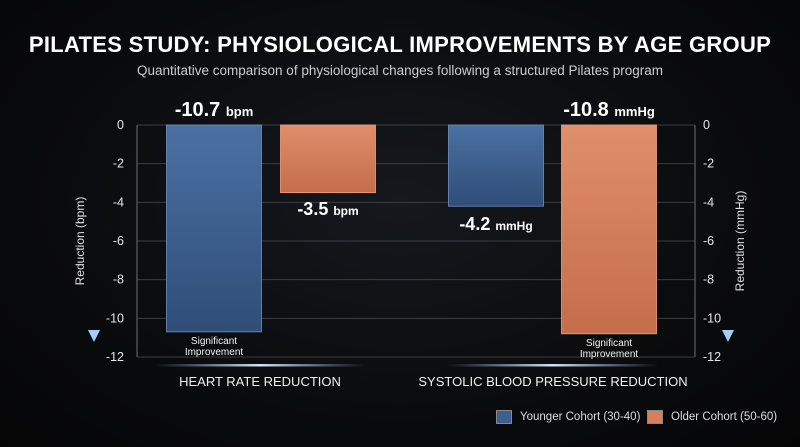  Describe the element at coordinates (708, 241) in the screenshot. I see `y-tick-right: -6` at that location.